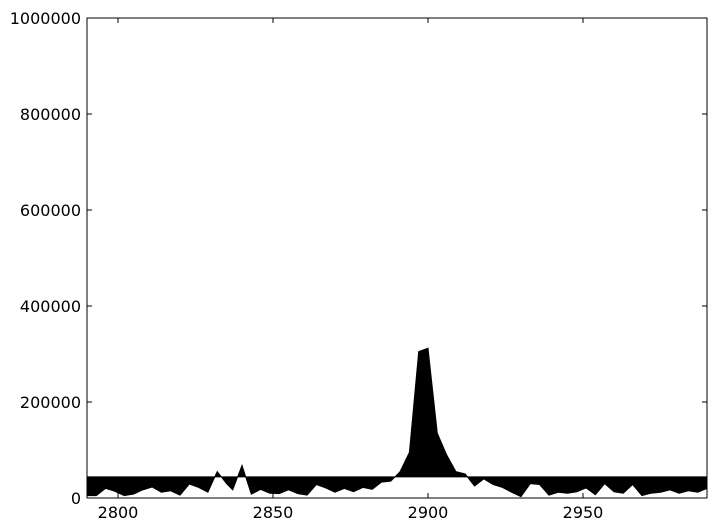 Image resolution: width=716 pixels, height=532 pixels. Describe the element at coordinates (50, 306) in the screenshot. I see `y-tick-label: 400000` at that location.